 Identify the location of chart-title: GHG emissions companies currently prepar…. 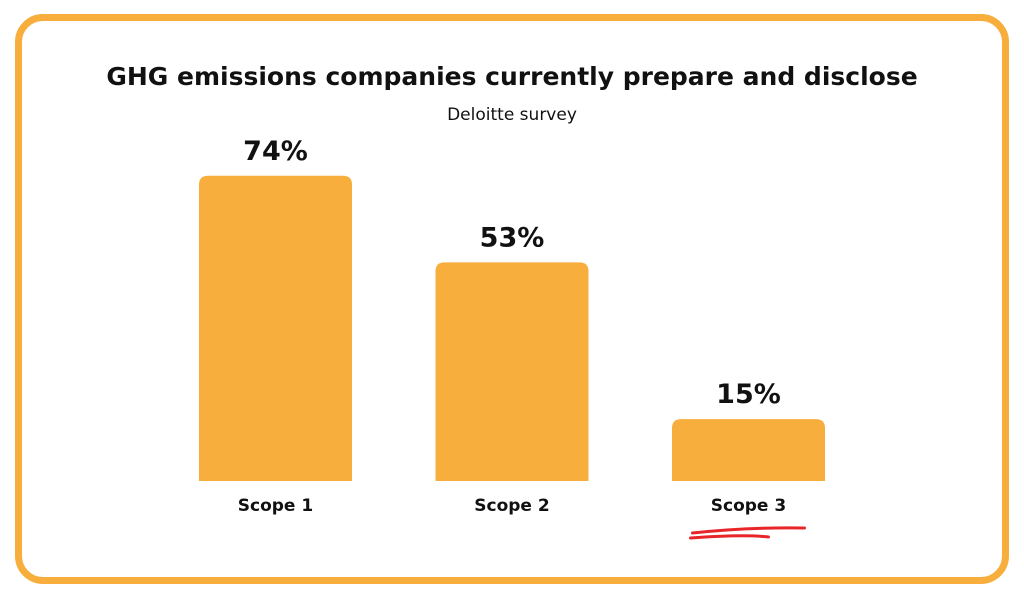
(511, 76).